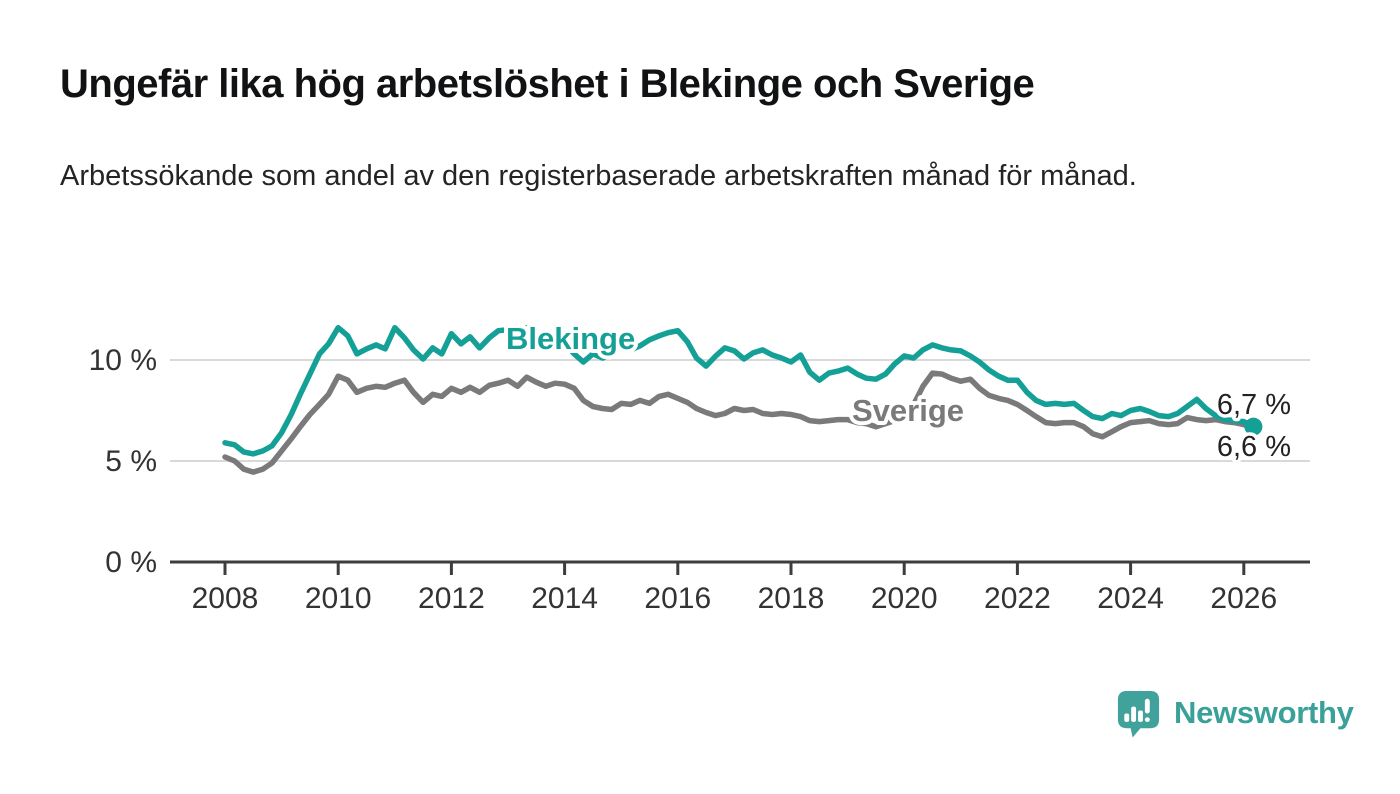  I want to click on x-tick-label: 2024, so click(1130, 598).